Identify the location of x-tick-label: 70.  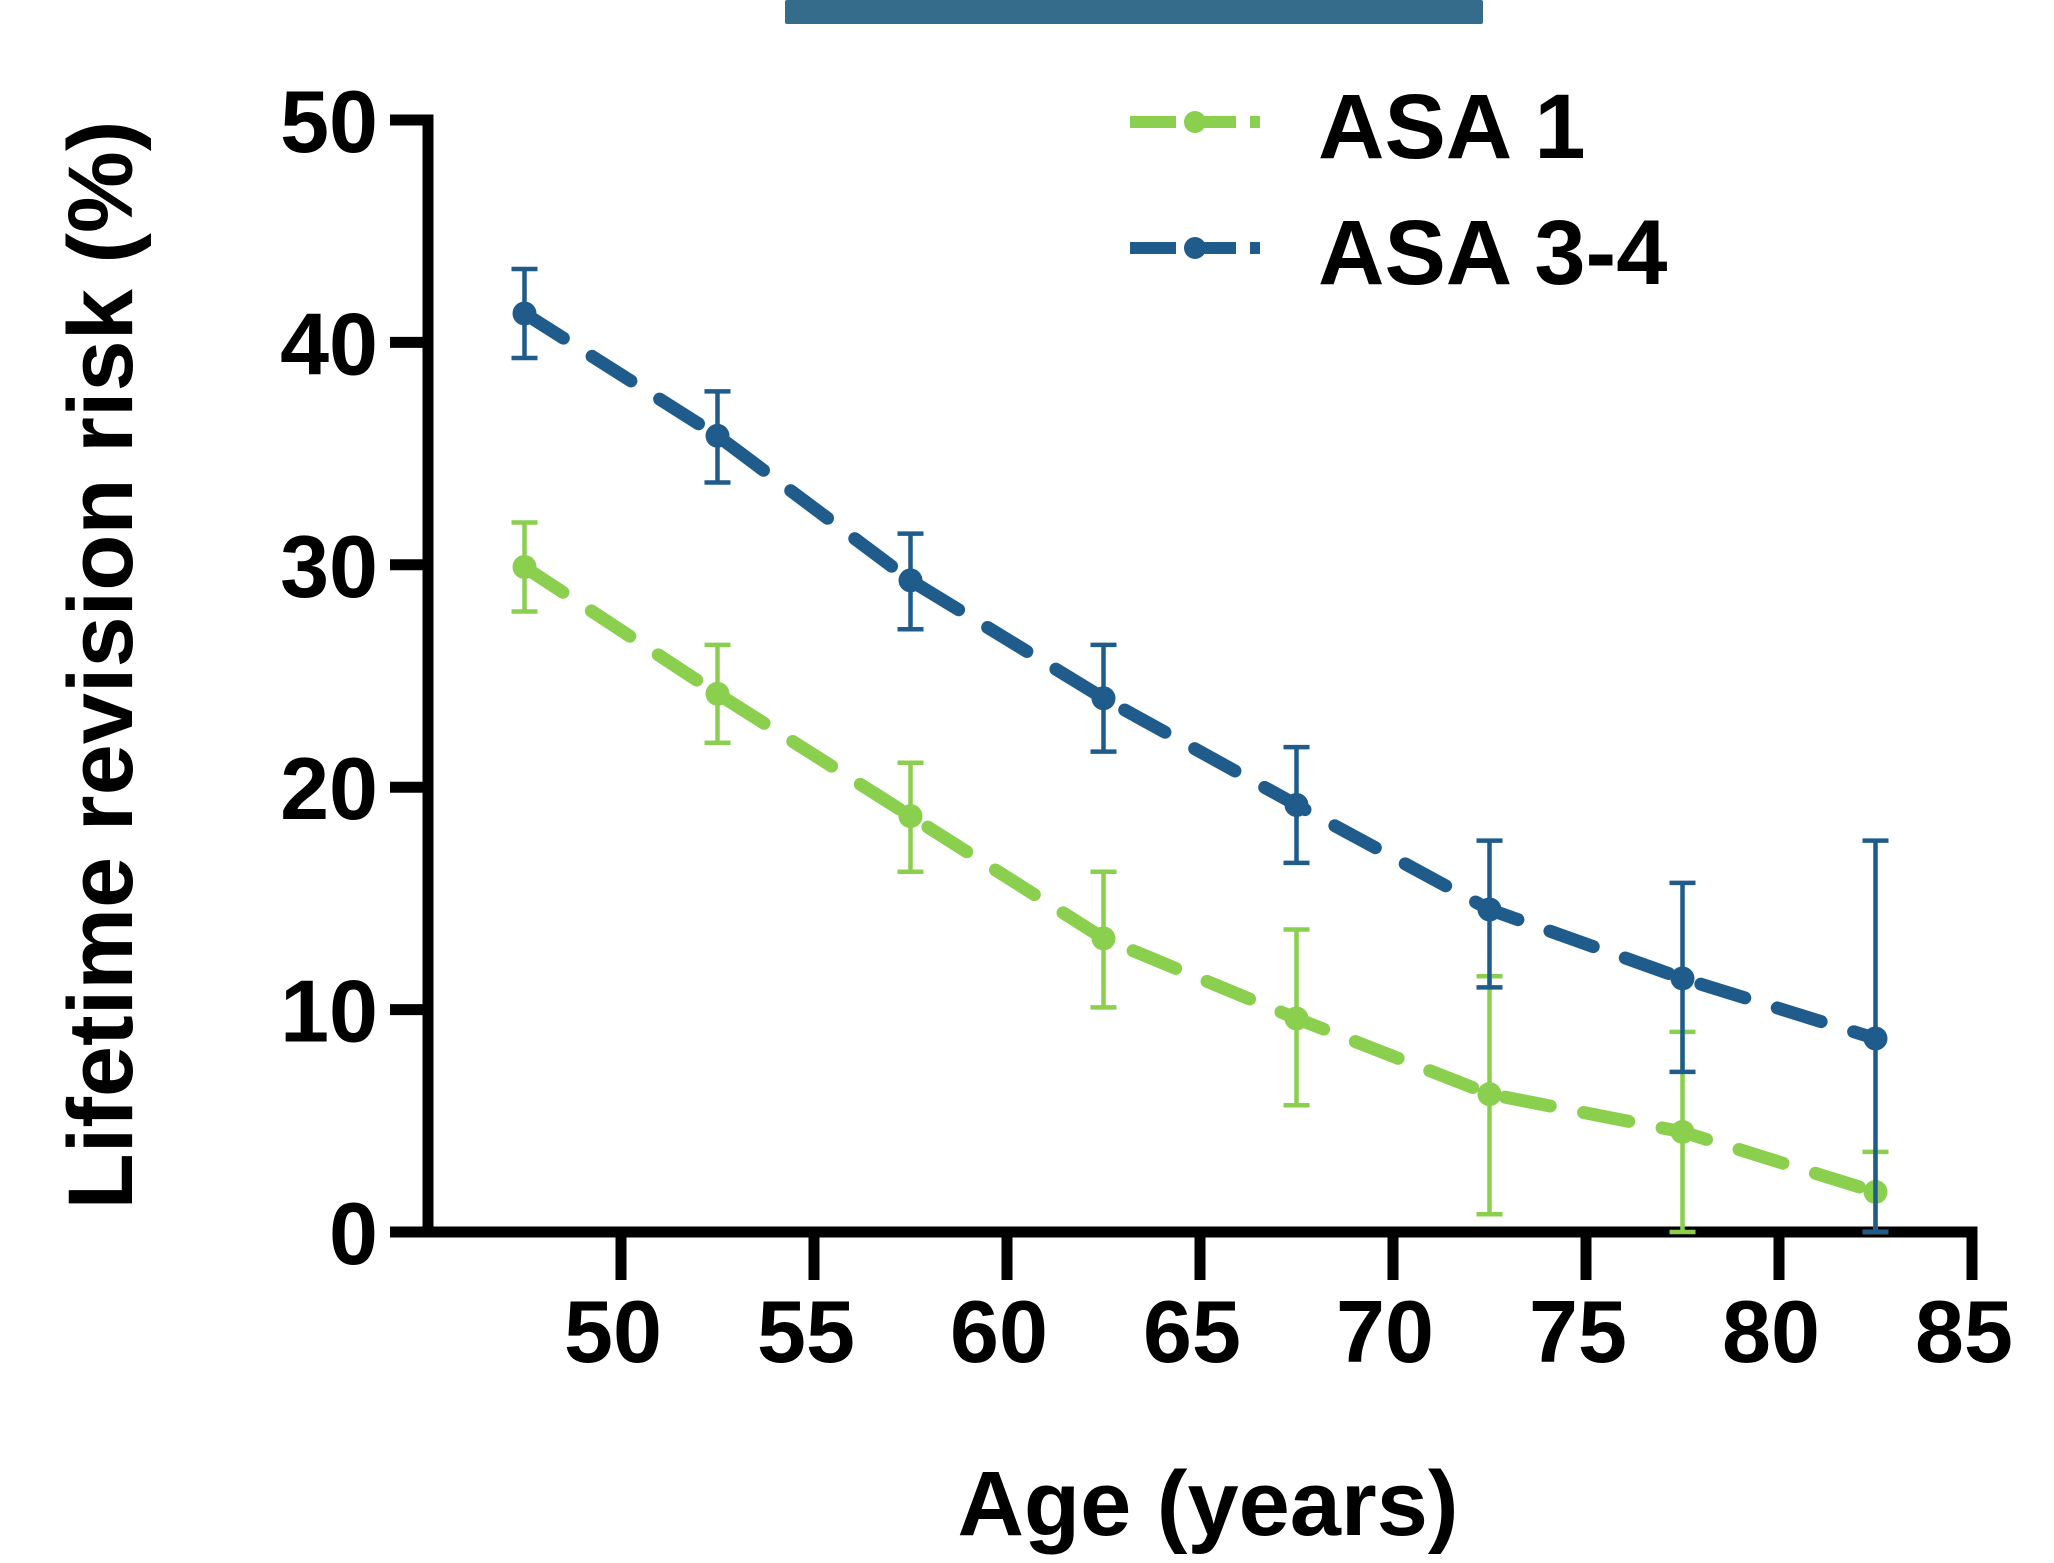
(1385, 1331).